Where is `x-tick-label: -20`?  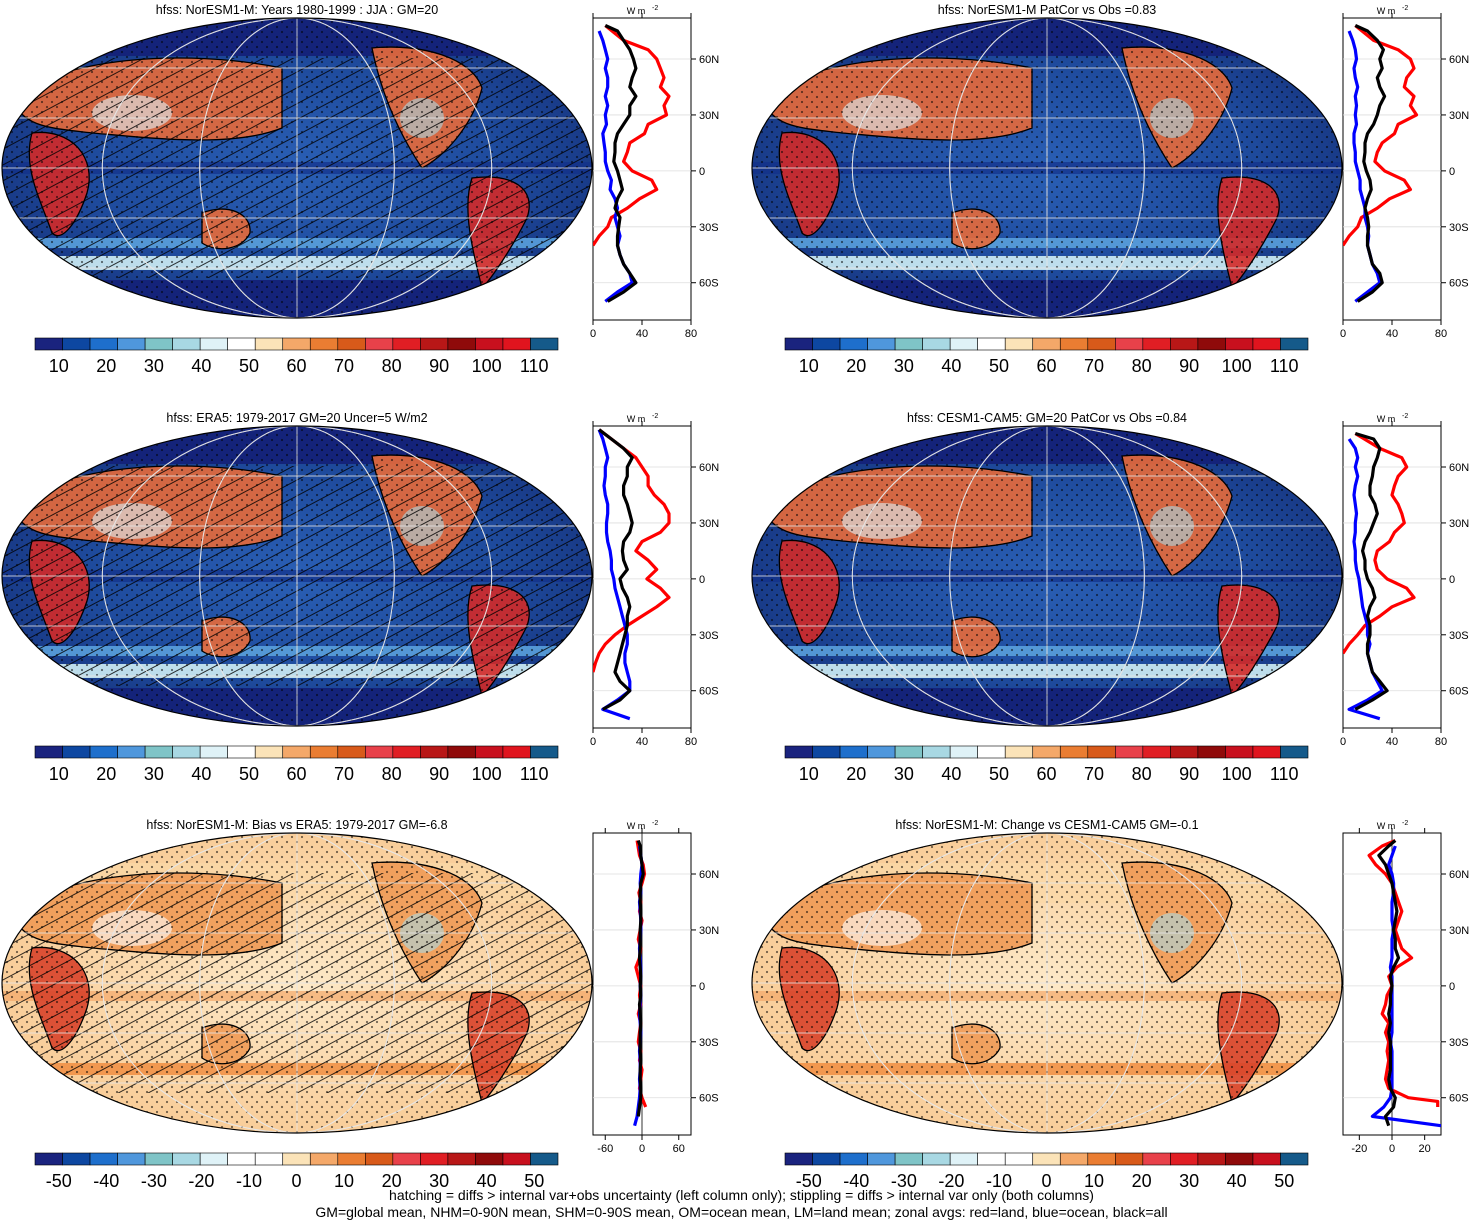
x-tick-label: -20 is located at coordinates (1359, 1149).